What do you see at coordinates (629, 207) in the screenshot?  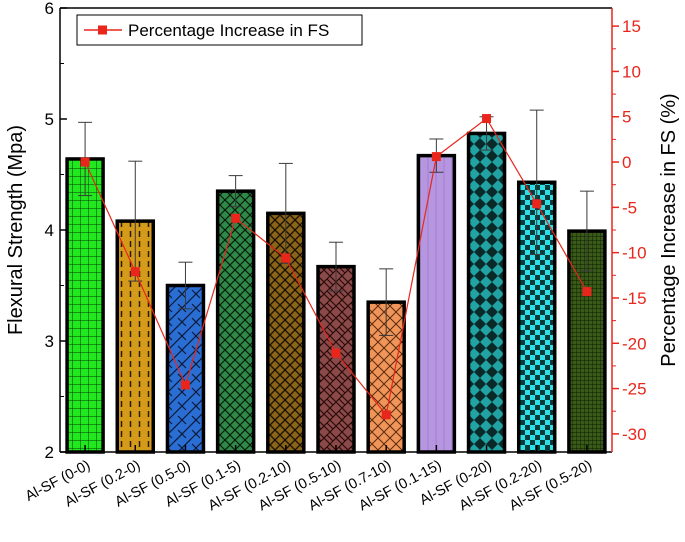 I see `right-tick-label: -5` at bounding box center [629, 207].